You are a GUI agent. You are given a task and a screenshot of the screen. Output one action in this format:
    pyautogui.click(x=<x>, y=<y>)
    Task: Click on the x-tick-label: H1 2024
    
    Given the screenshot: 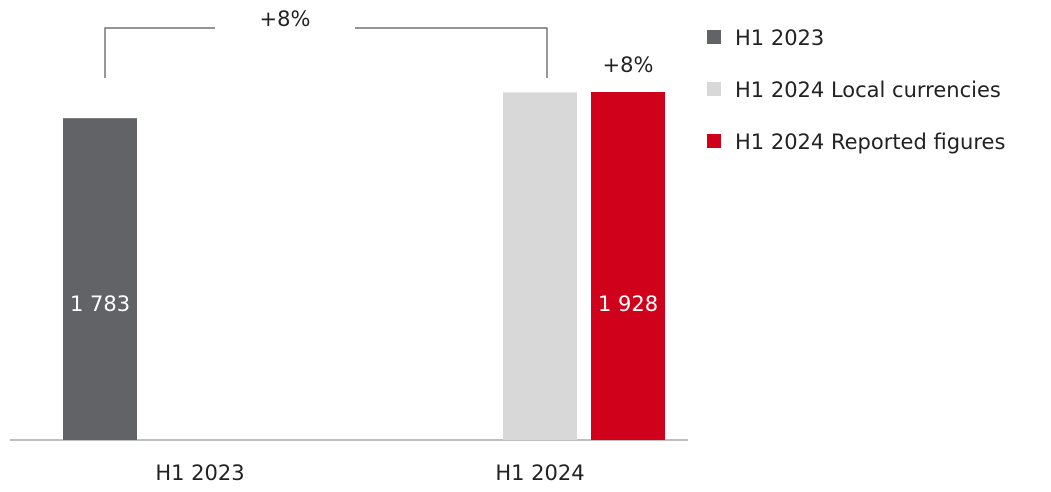 What is the action you would take?
    pyautogui.click(x=539, y=473)
    